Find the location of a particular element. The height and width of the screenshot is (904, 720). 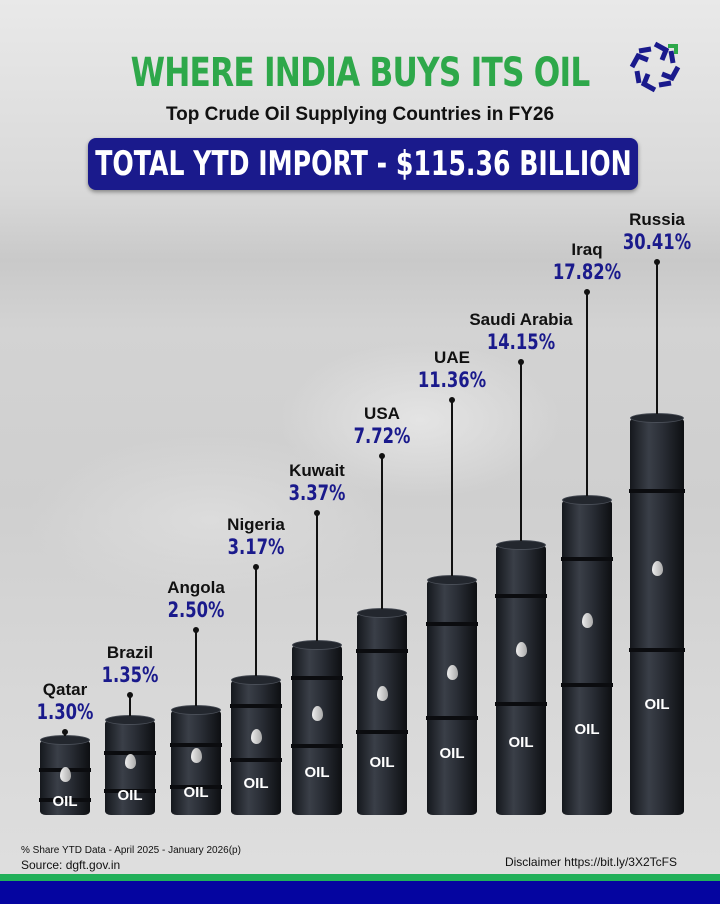

country-label: Russia is located at coordinates (657, 219).